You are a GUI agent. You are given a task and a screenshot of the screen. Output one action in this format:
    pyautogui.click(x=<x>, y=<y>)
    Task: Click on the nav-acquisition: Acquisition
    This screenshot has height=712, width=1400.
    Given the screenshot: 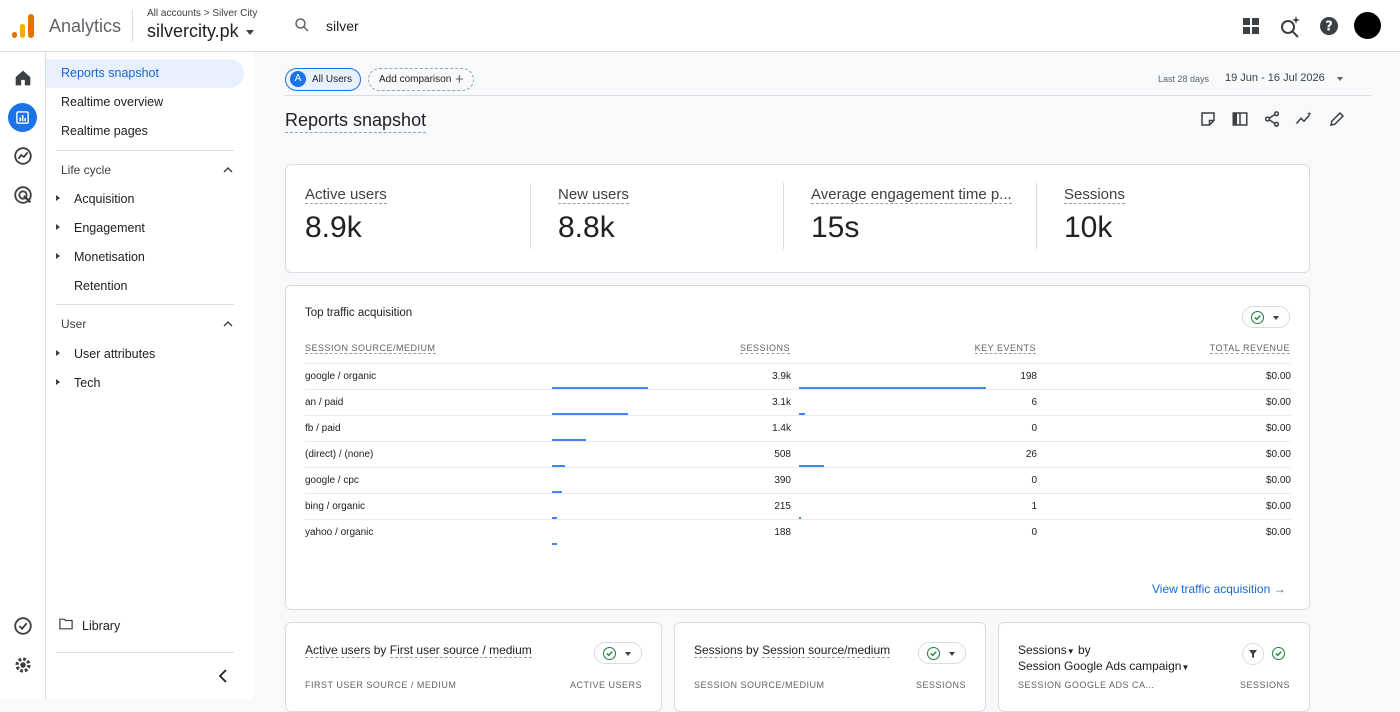 What is the action you would take?
    pyautogui.click(x=104, y=199)
    